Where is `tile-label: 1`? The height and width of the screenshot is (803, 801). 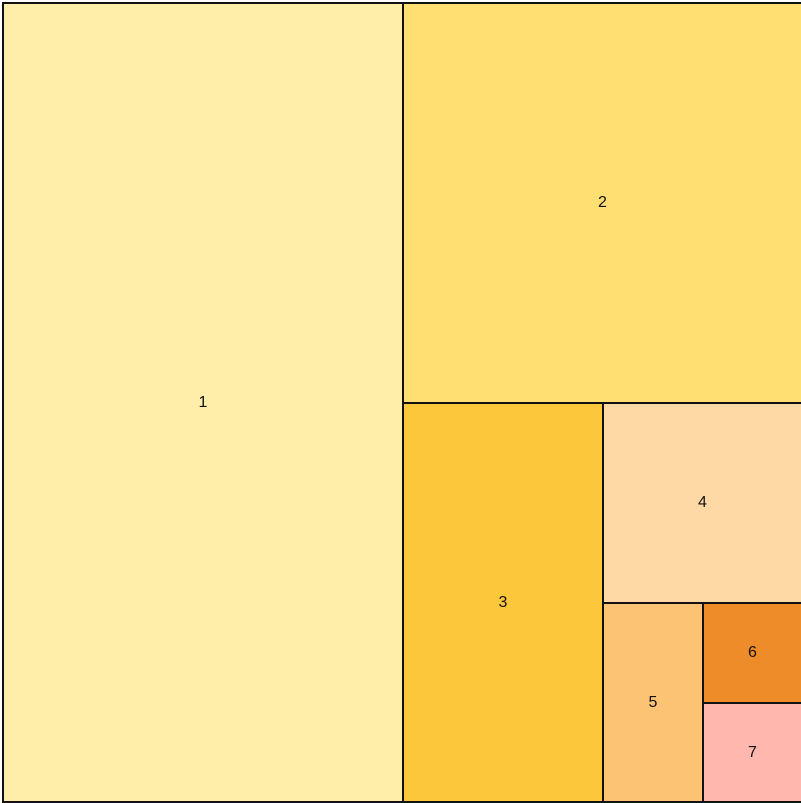
tile-label: 1 is located at coordinates (203, 402).